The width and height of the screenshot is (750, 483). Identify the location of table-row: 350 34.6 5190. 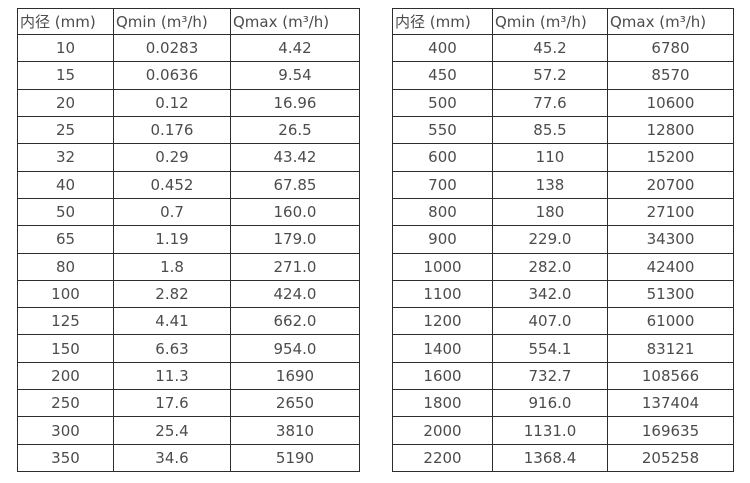
(188, 458).